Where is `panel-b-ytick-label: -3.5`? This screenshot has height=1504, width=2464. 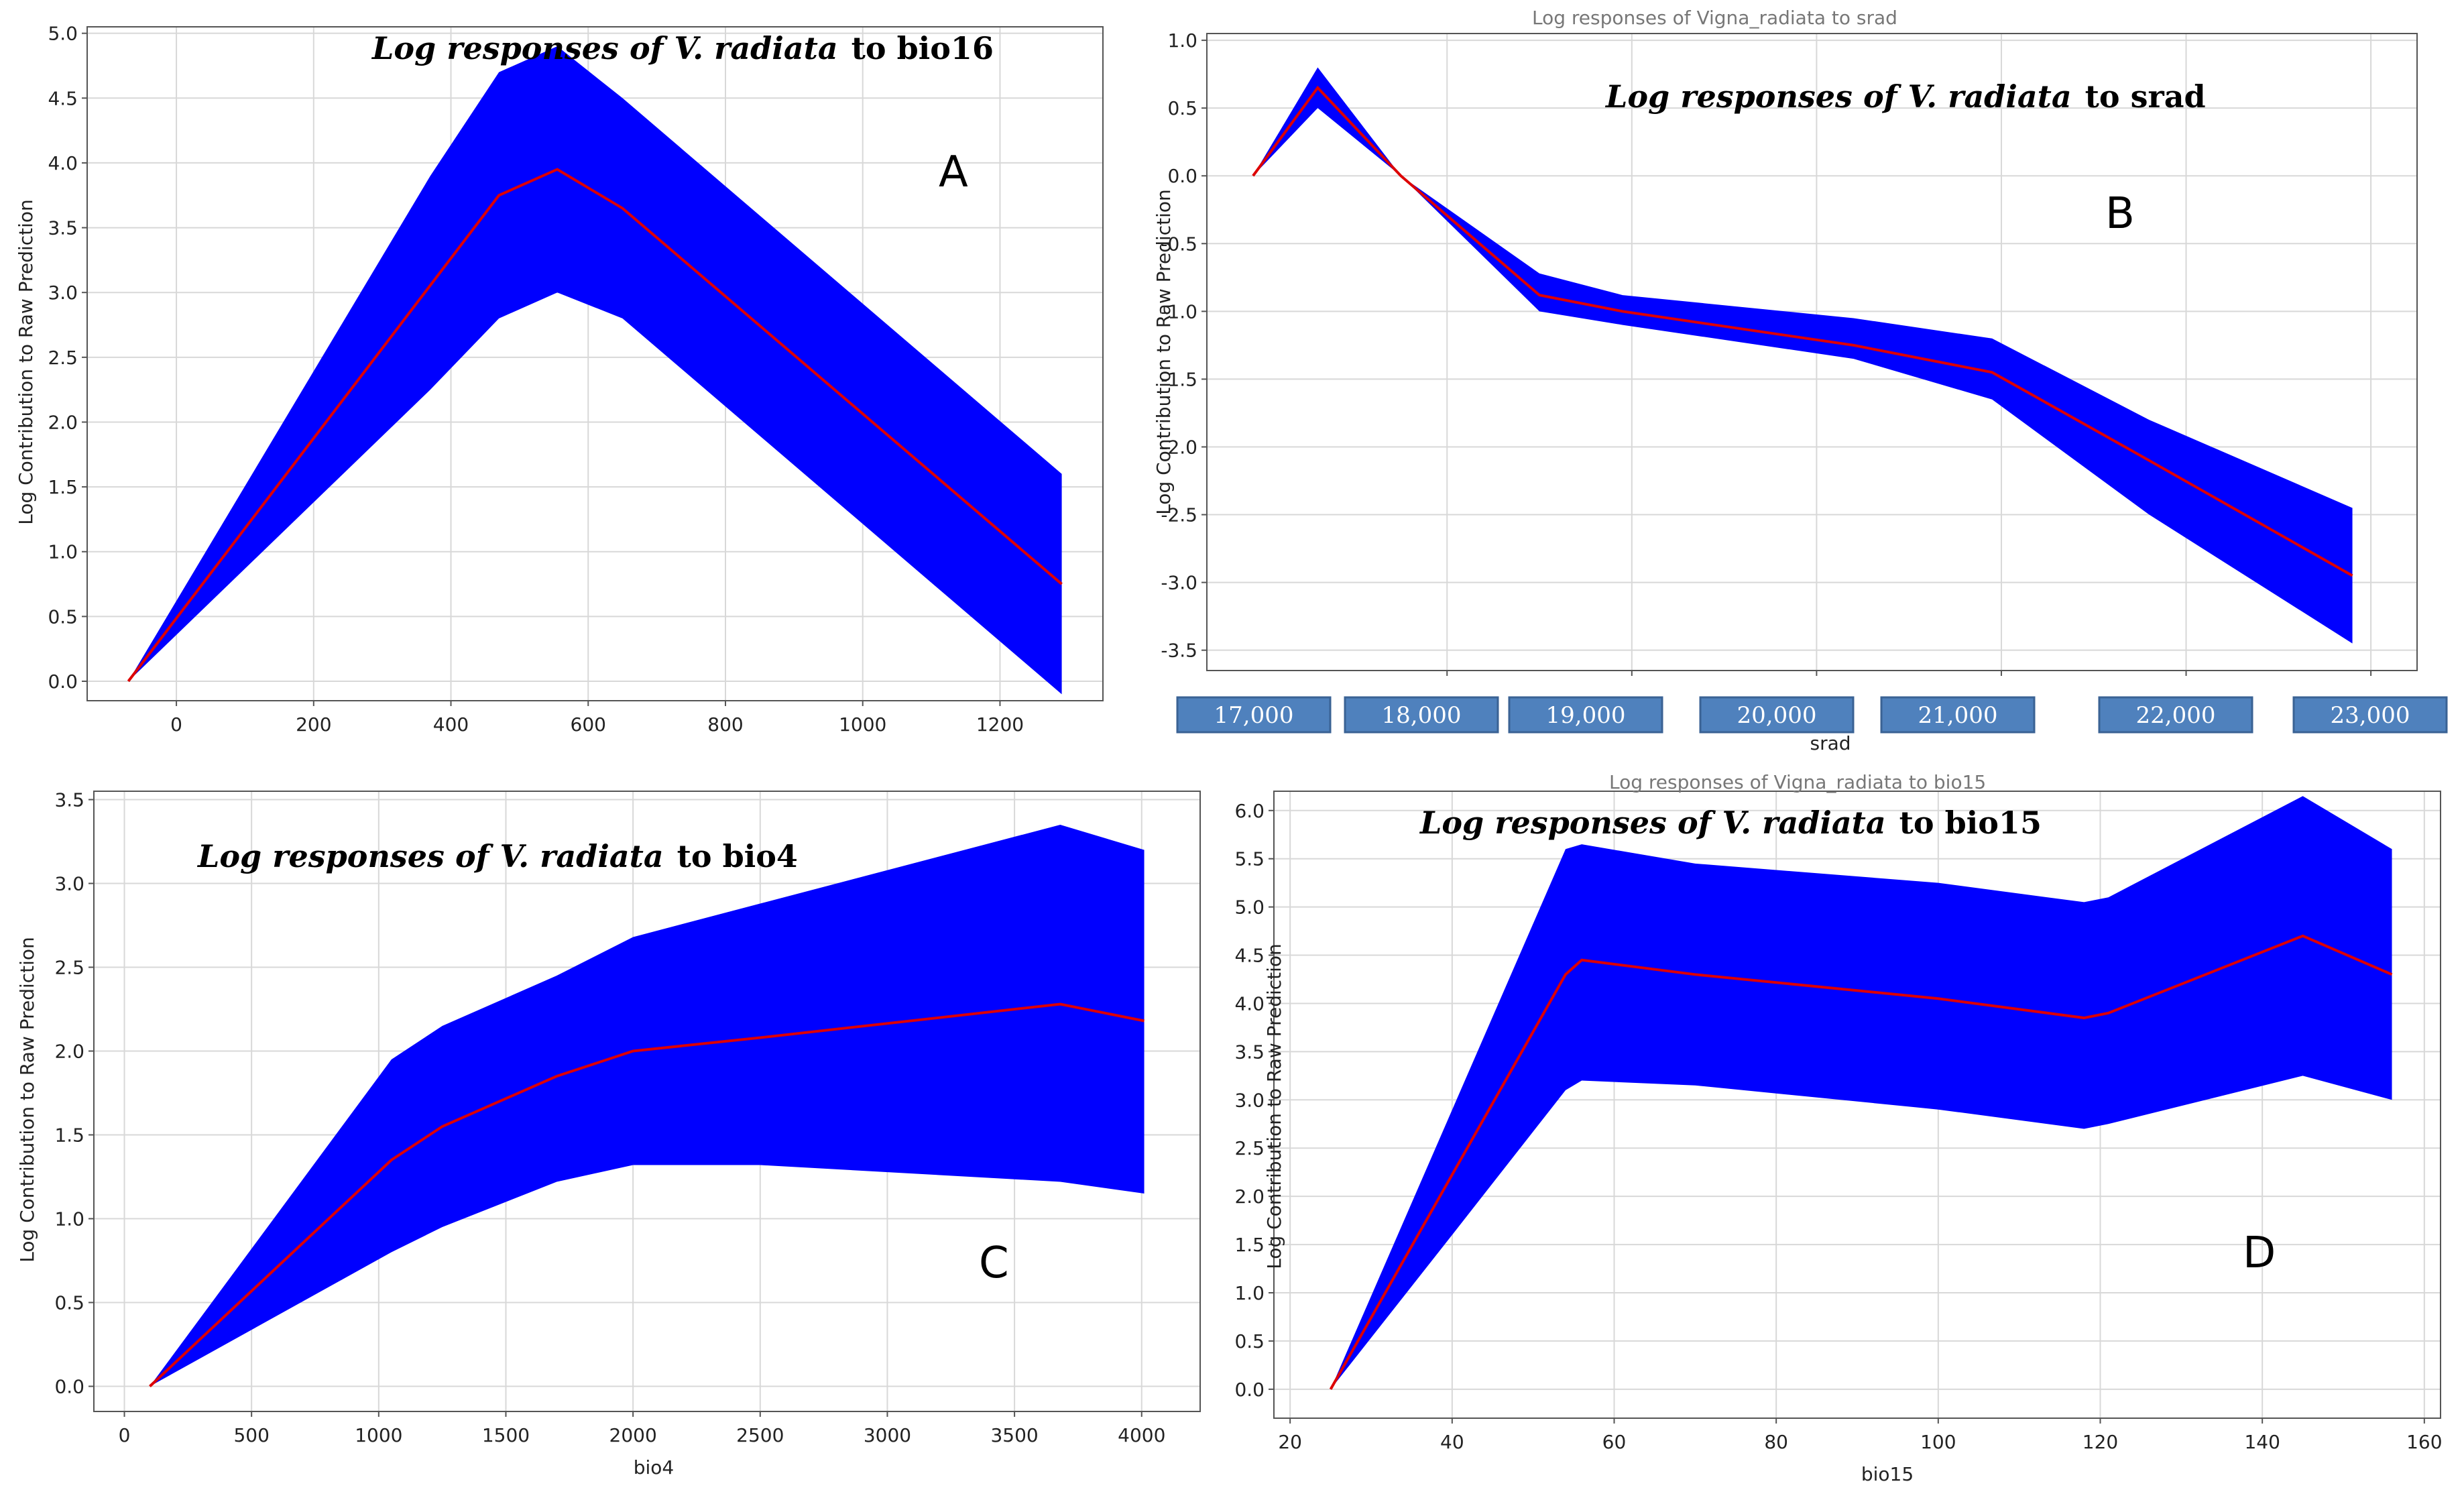
panel-b-ytick-label: -3.5 is located at coordinates (1179, 651).